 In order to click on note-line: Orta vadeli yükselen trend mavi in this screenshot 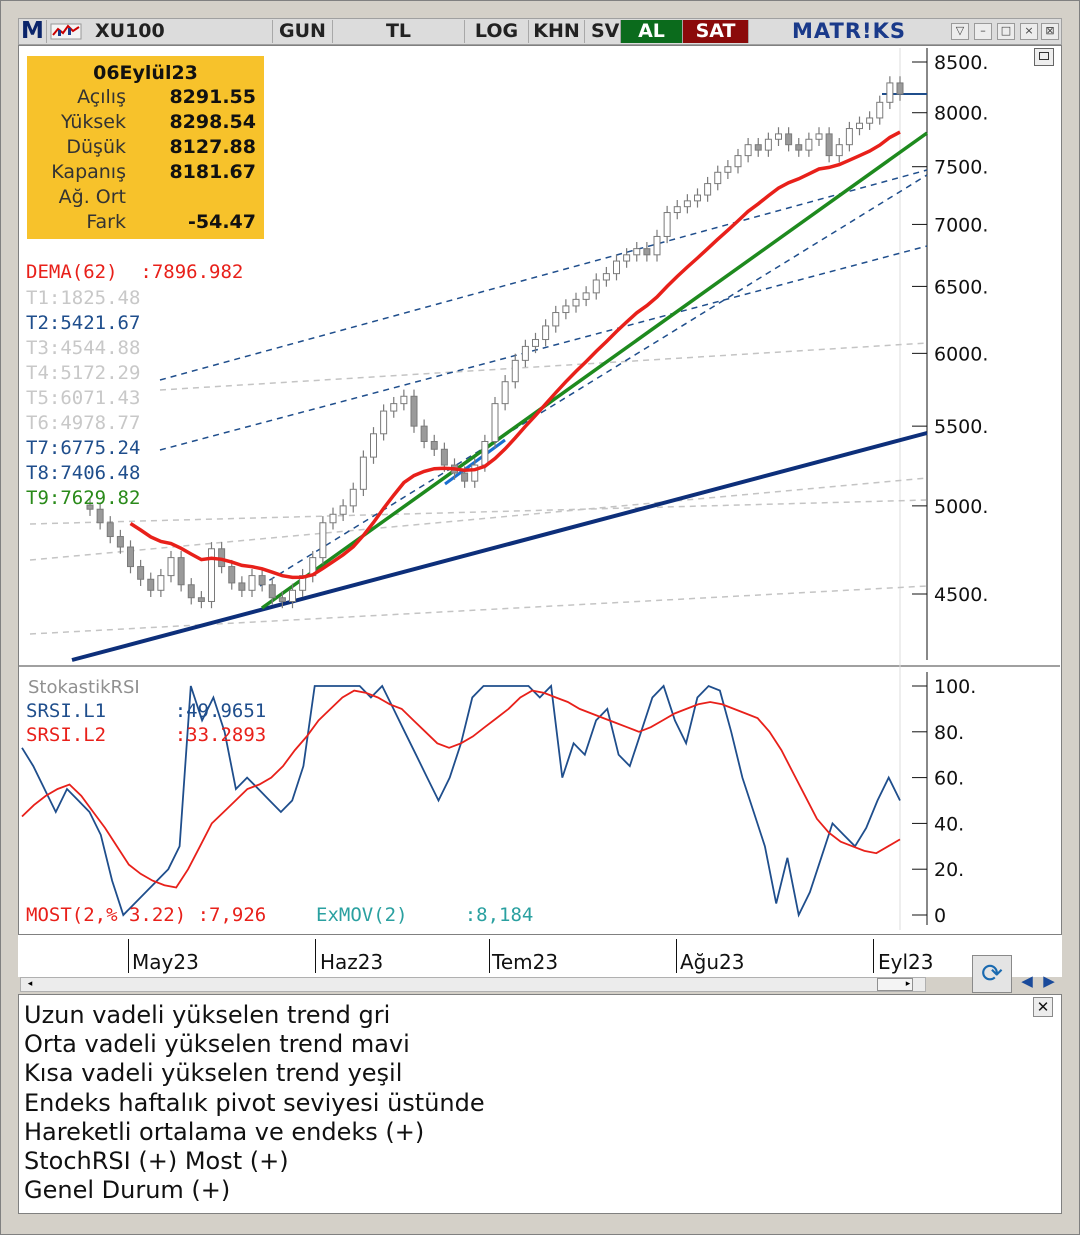, I will do `click(217, 1044)`.